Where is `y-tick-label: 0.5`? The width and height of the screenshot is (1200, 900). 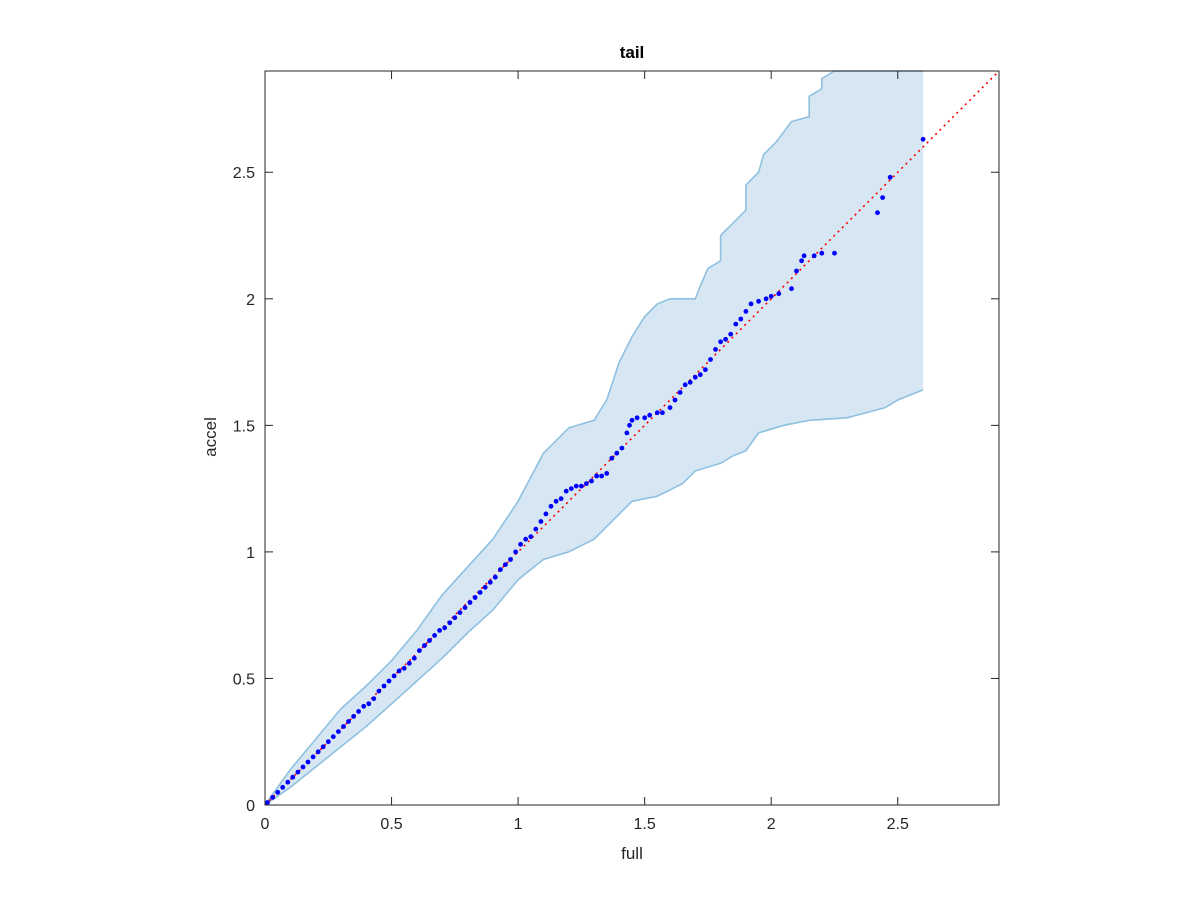 y-tick-label: 0.5 is located at coordinates (244, 679).